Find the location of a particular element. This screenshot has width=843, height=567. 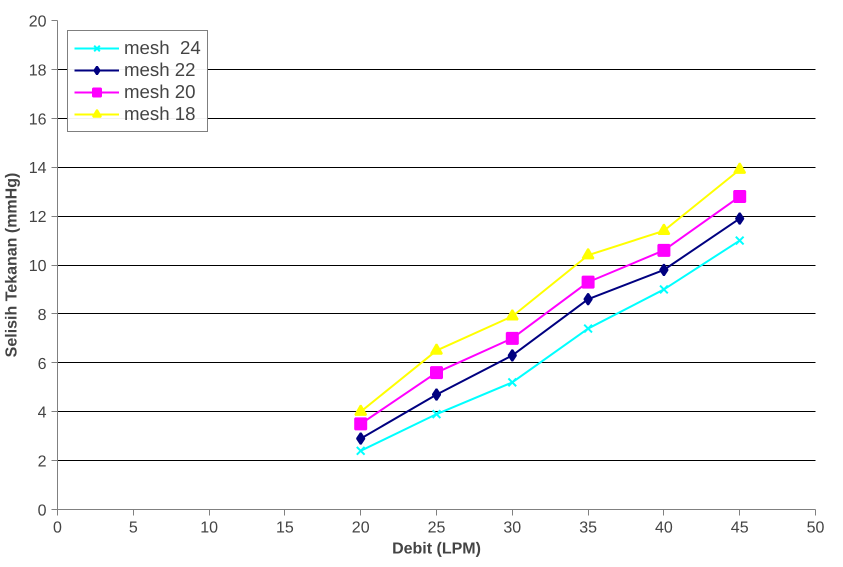

x-tick-label: 5 is located at coordinates (133, 528).